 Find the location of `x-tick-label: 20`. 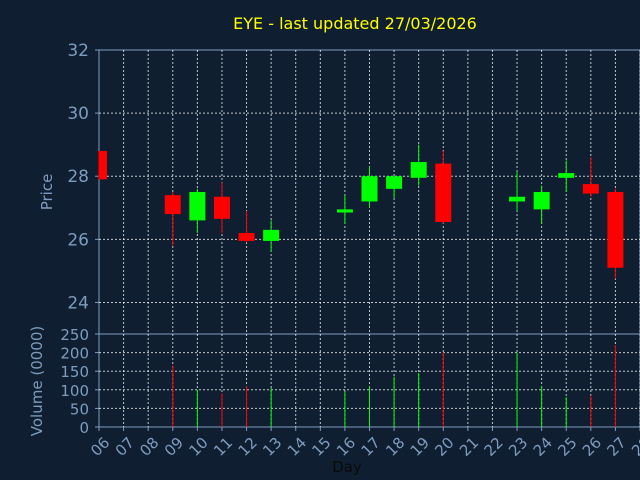

x-tick-label: 20 is located at coordinates (444, 447).